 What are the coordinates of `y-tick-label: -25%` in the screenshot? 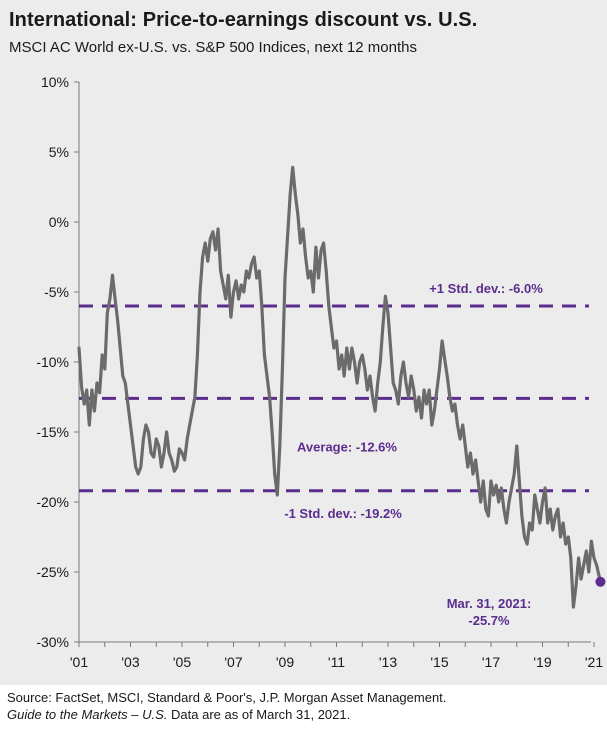 It's located at (52, 572).